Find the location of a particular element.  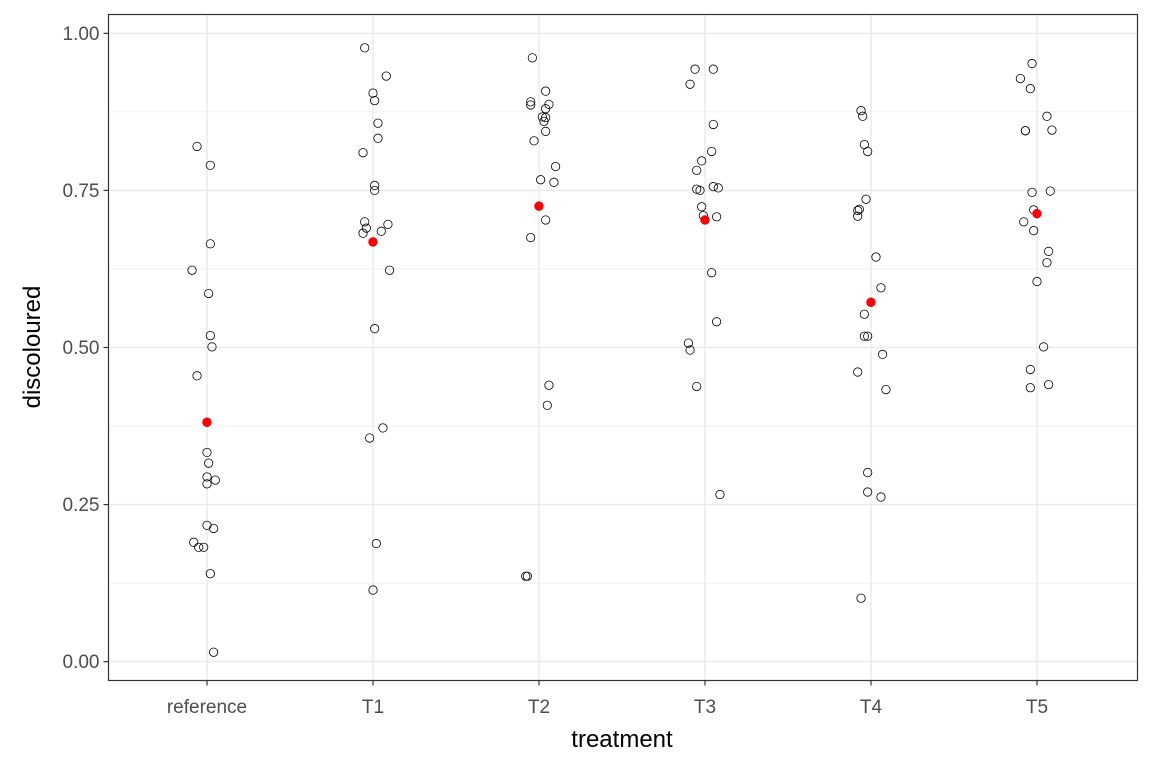

y-axis-title: discoloured is located at coordinates (32, 347).